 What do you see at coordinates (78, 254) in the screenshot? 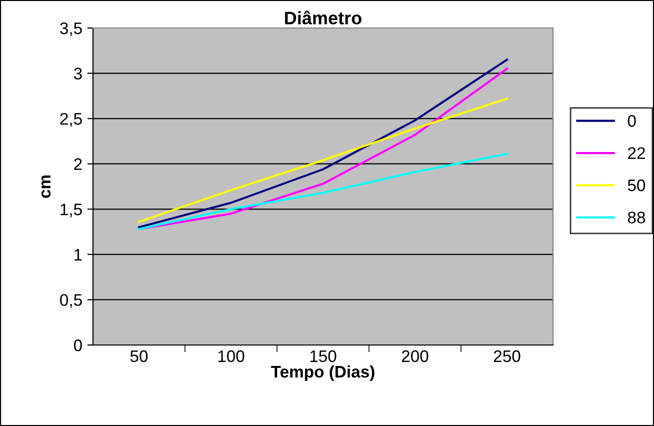
I see `y-tick-label: 1` at bounding box center [78, 254].